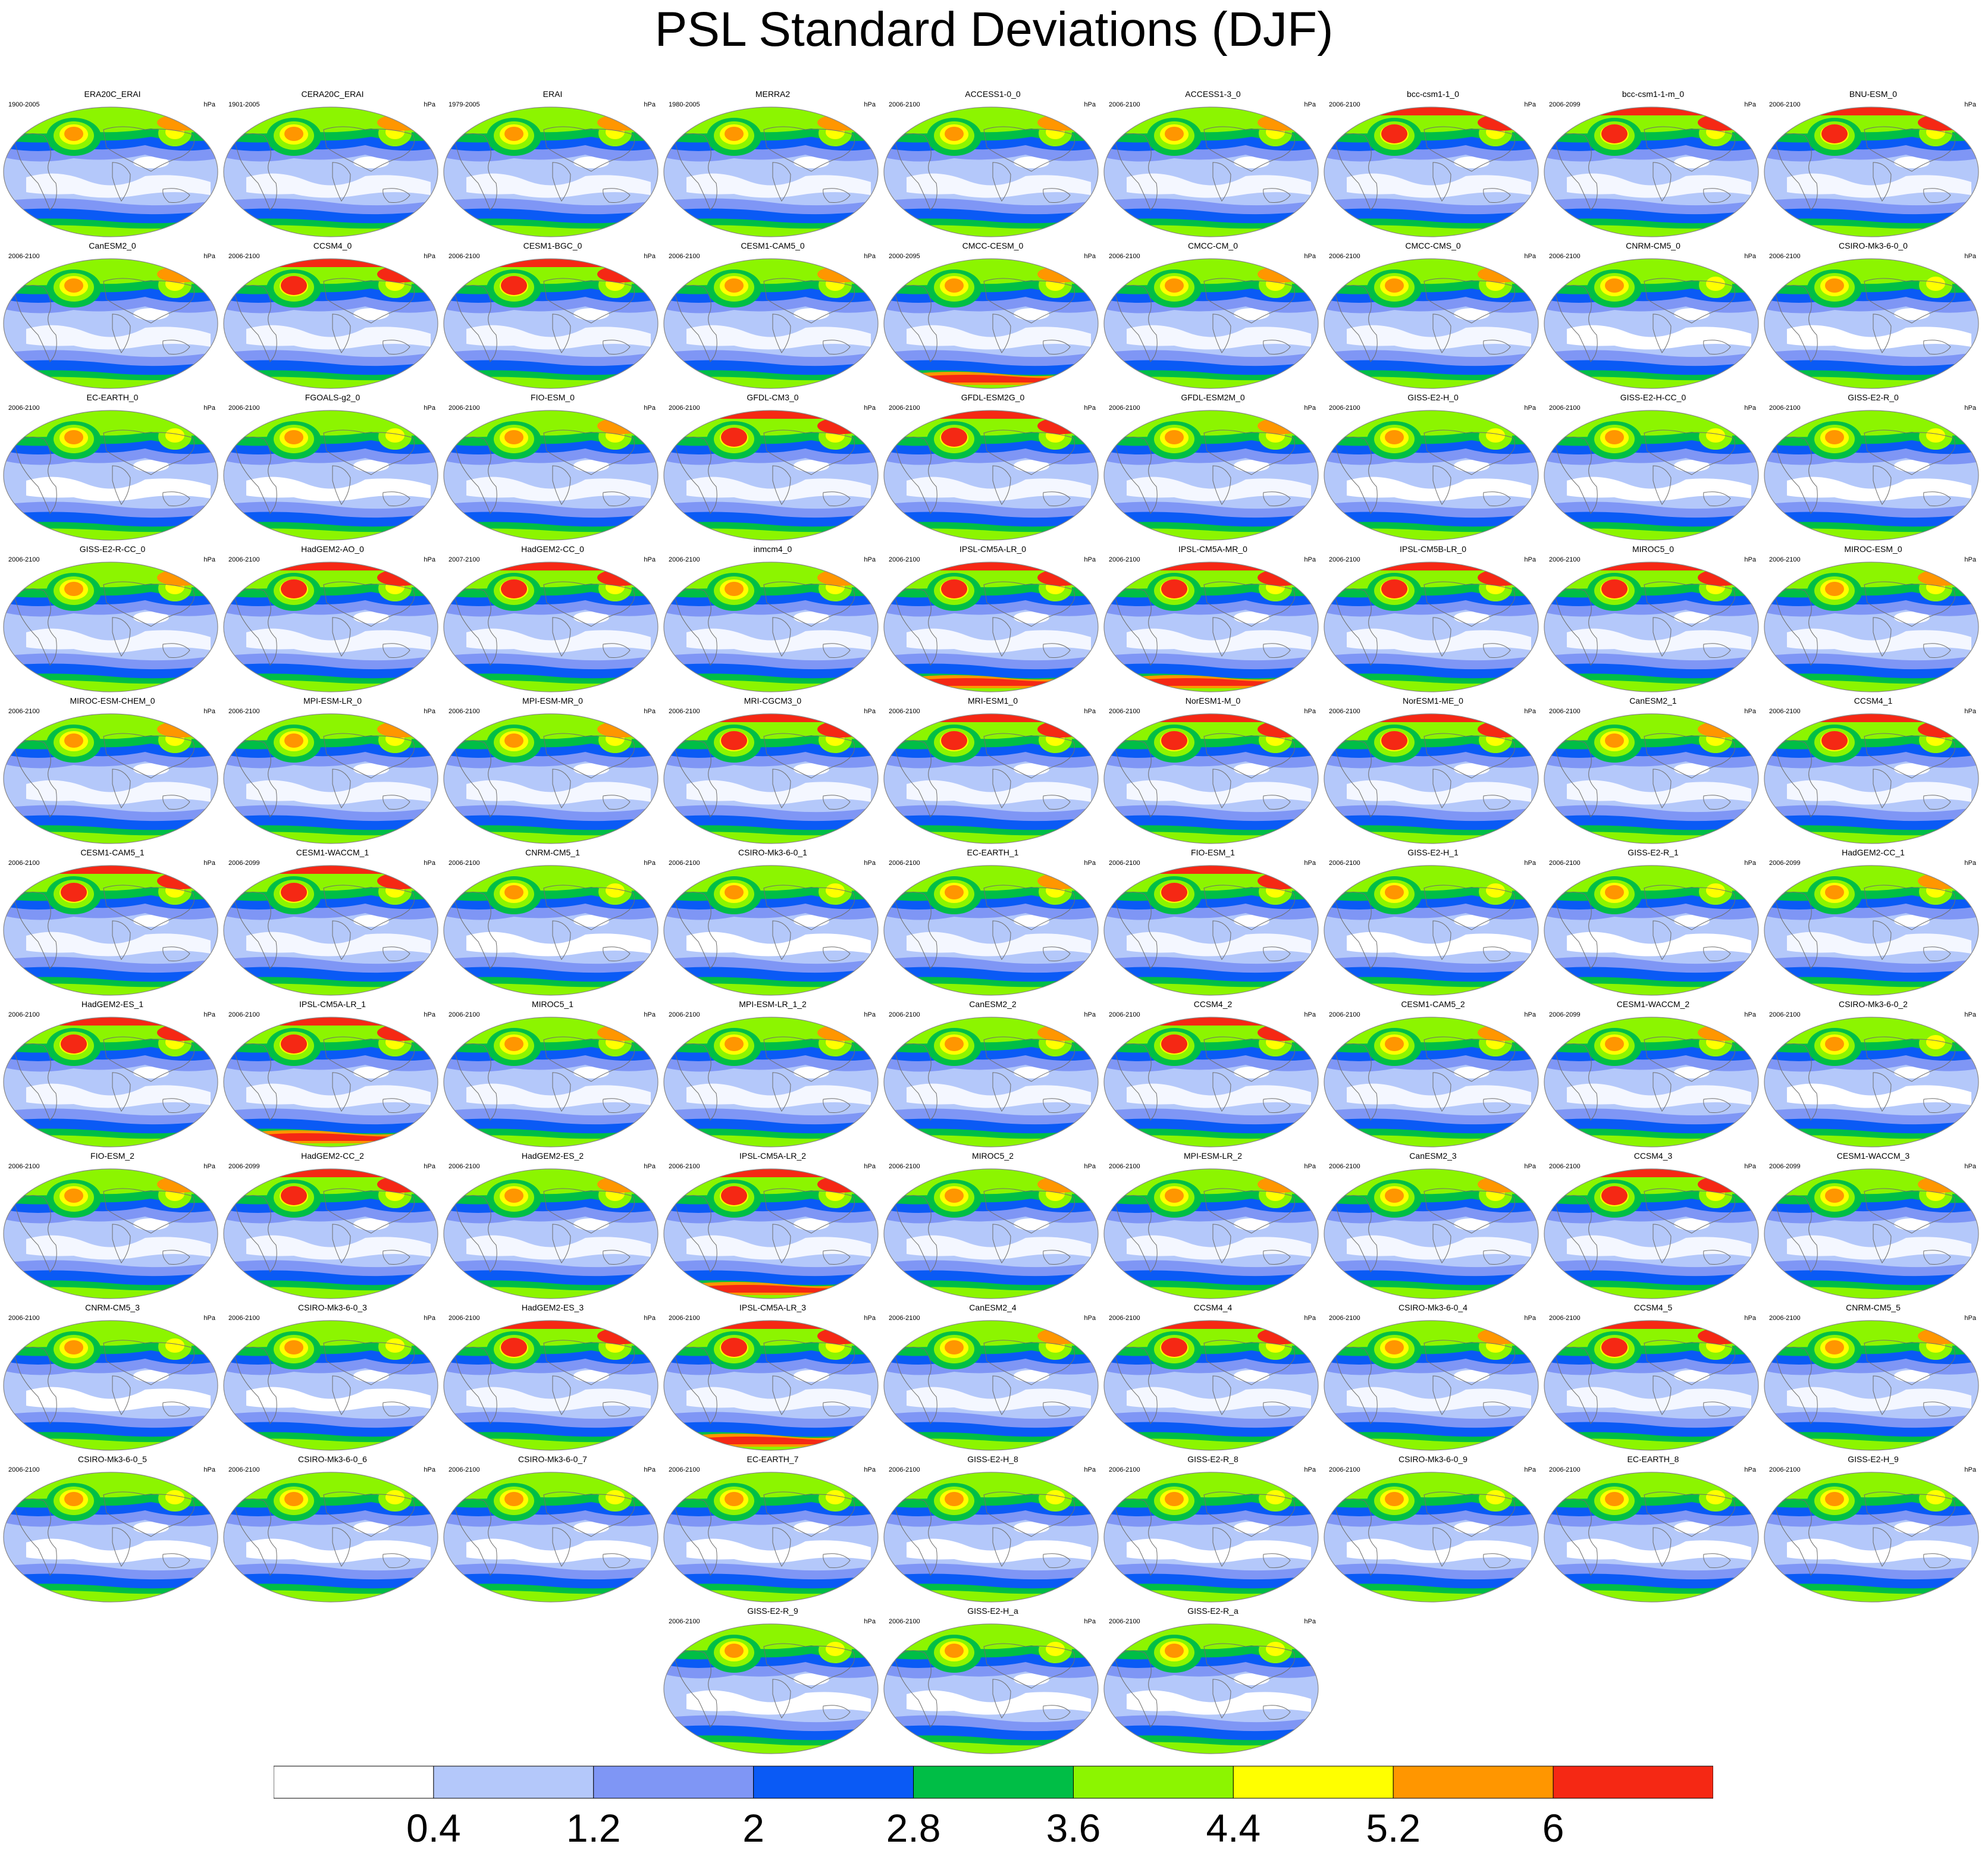 This screenshot has height=1850, width=1988. What do you see at coordinates (1874, 1459) in the screenshot?
I see `panel-title: GISS-E2-H_9` at bounding box center [1874, 1459].